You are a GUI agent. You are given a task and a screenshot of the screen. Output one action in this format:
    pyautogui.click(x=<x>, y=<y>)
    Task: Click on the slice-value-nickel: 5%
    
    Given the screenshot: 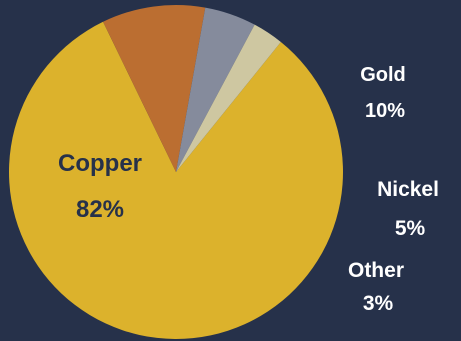 What is the action you would take?
    pyautogui.click(x=410, y=228)
    